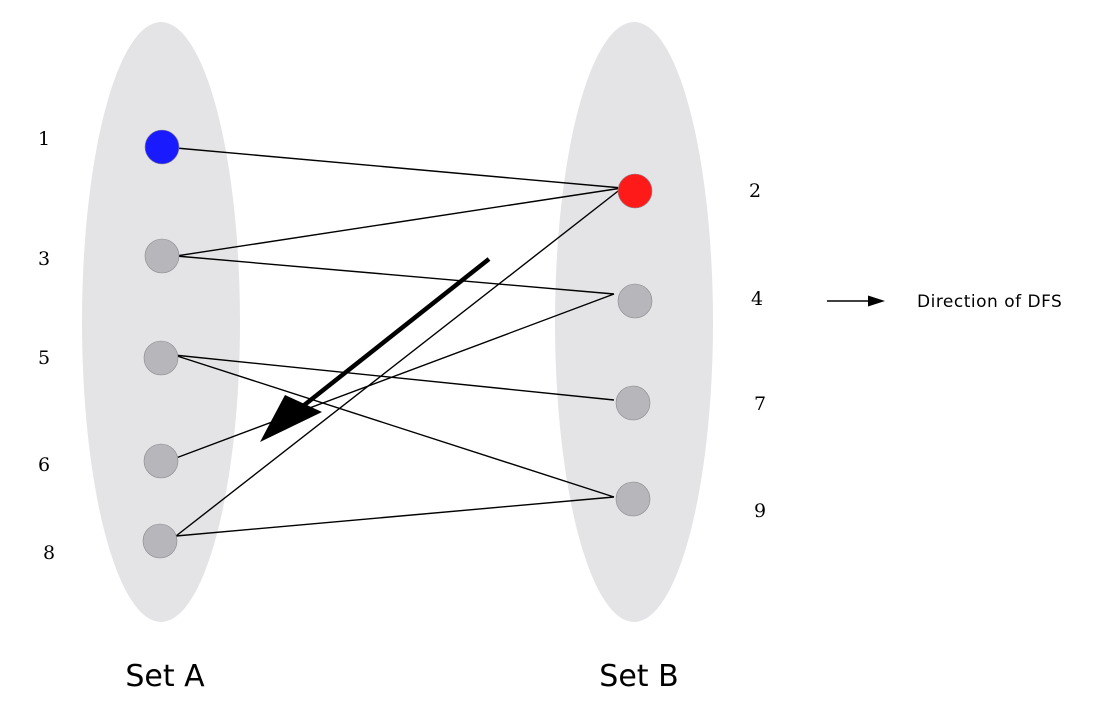  I want to click on dfs-direction-arrow, so click(375, 349).